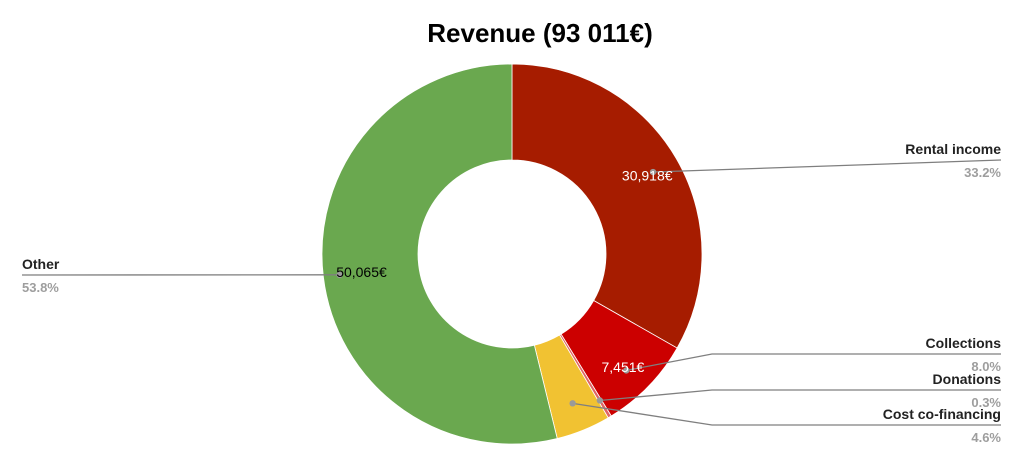  What do you see at coordinates (986, 366) in the screenshot?
I see `label-percent-collections: 8.0%` at bounding box center [986, 366].